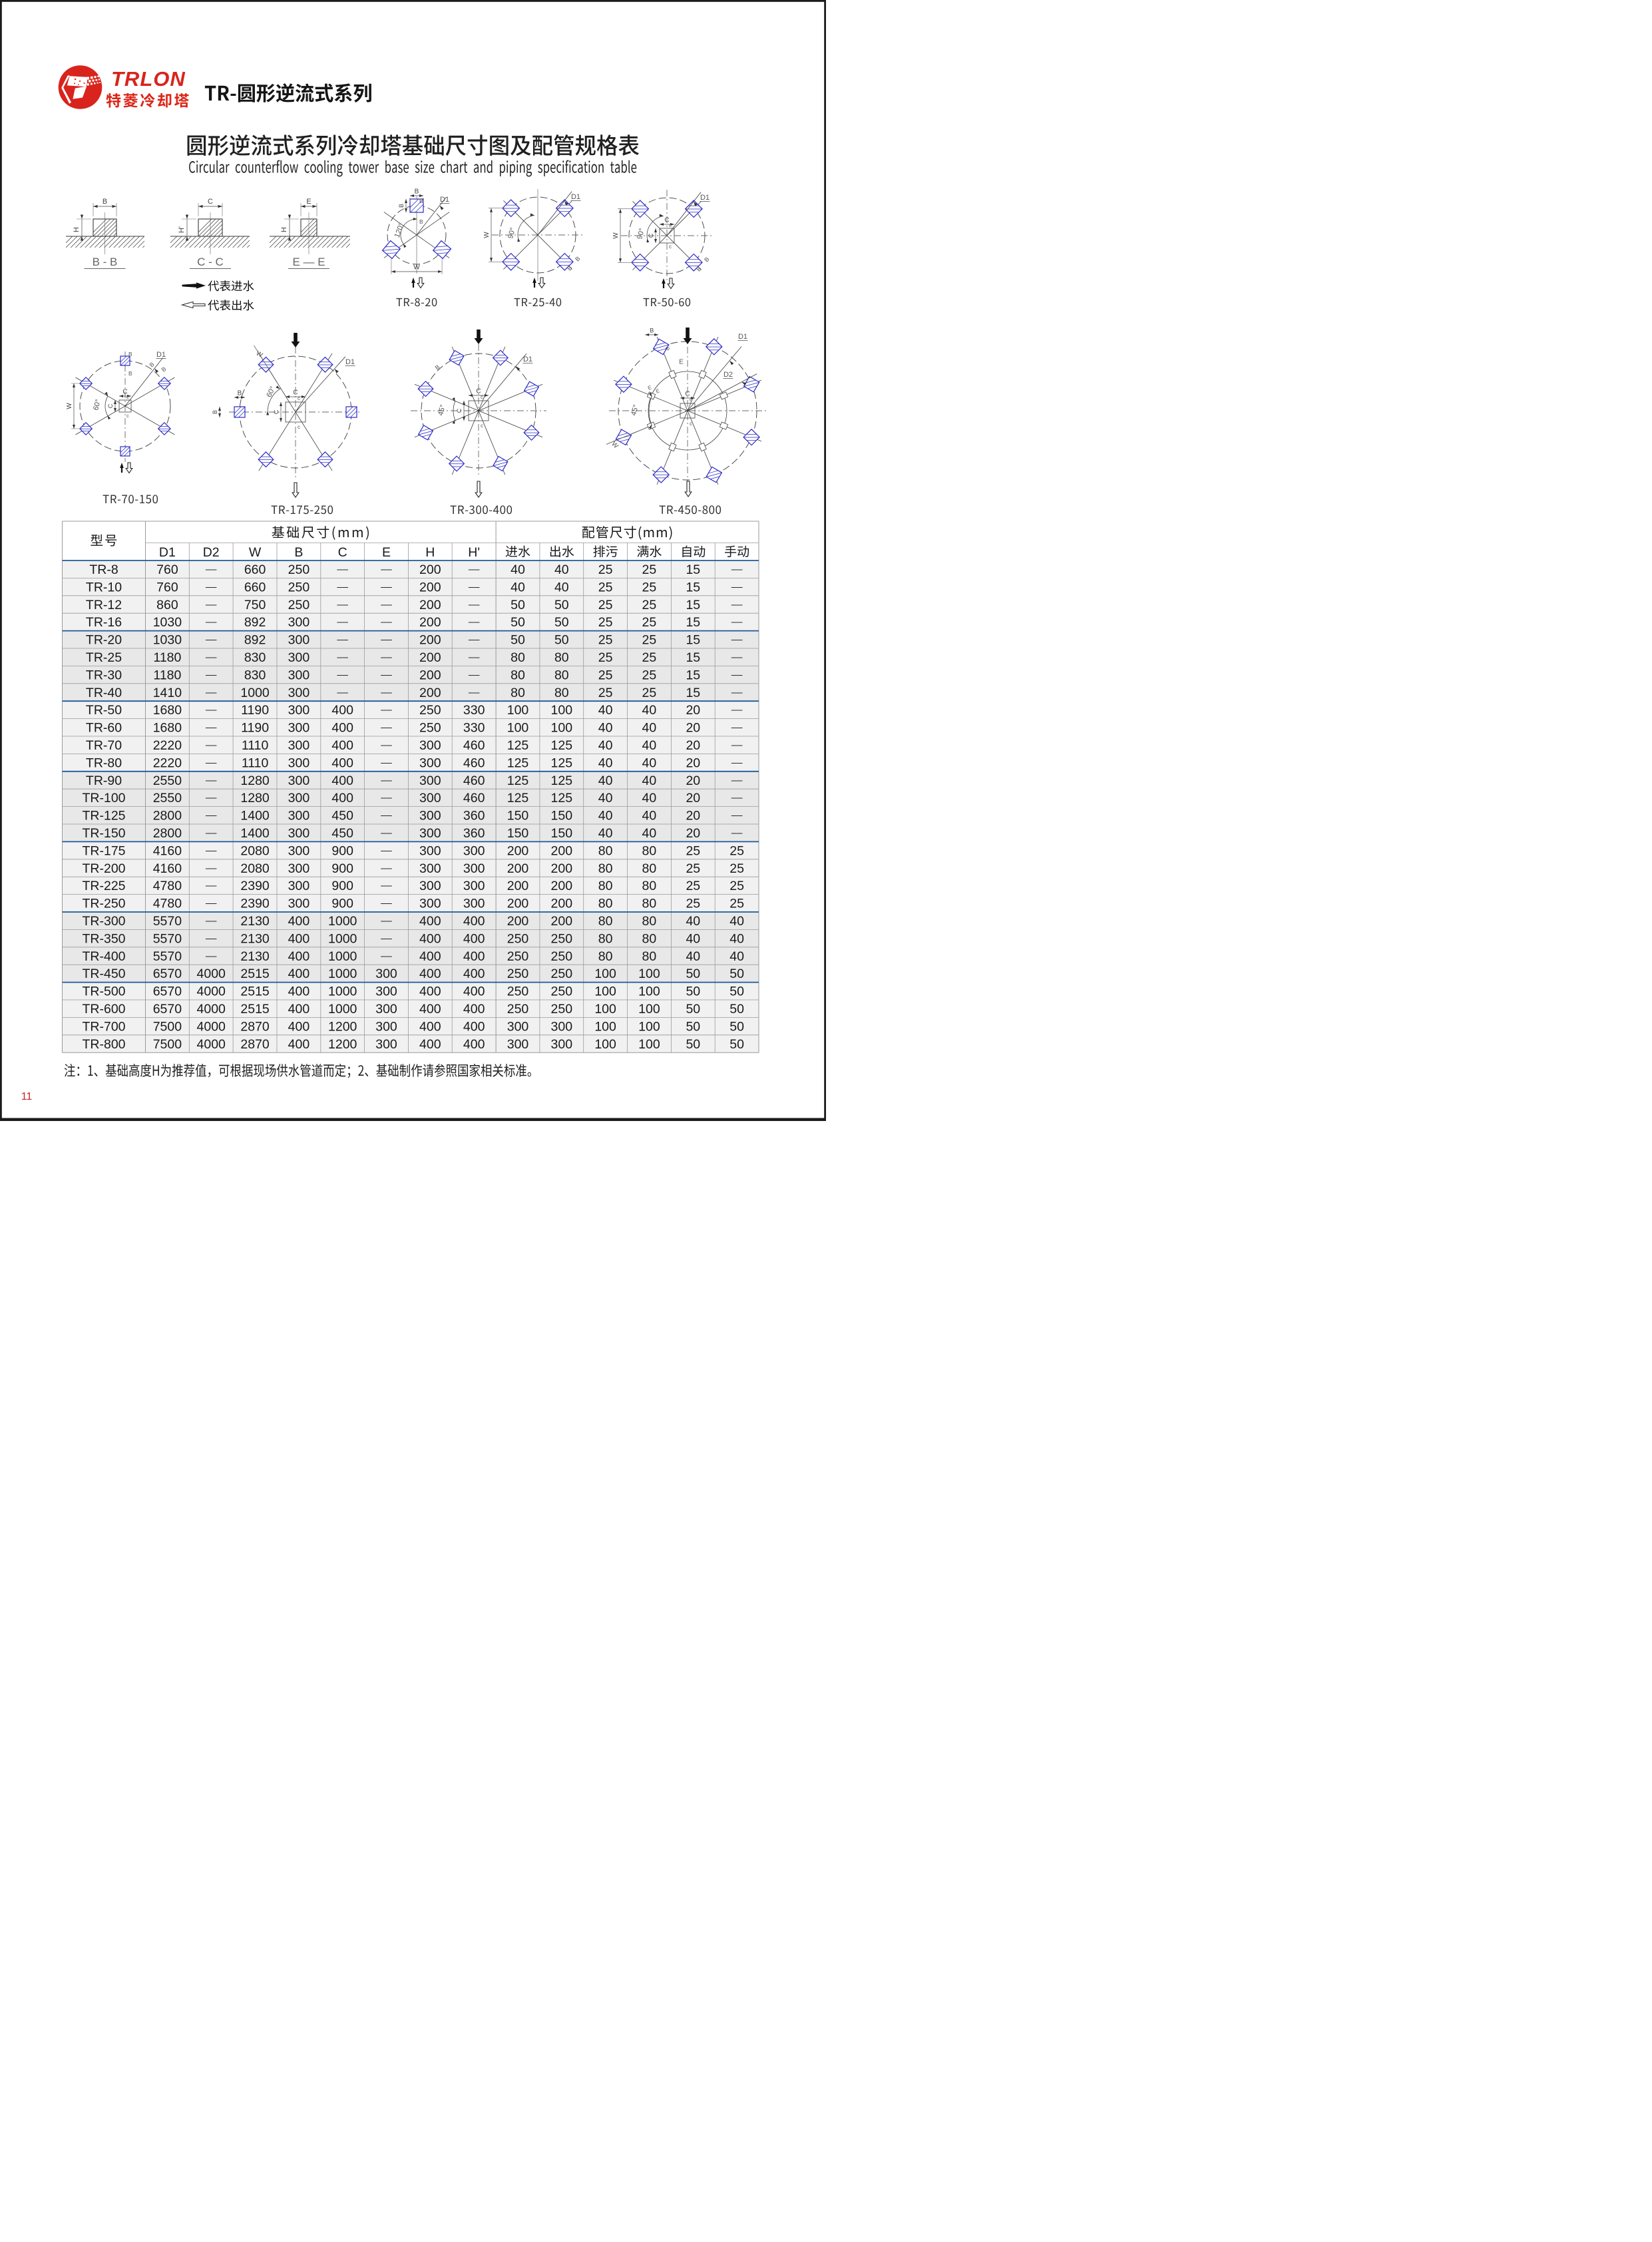 The image size is (1652, 2242). What do you see at coordinates (167, 816) in the screenshot?
I see `svg-text: 2800` at bounding box center [167, 816].